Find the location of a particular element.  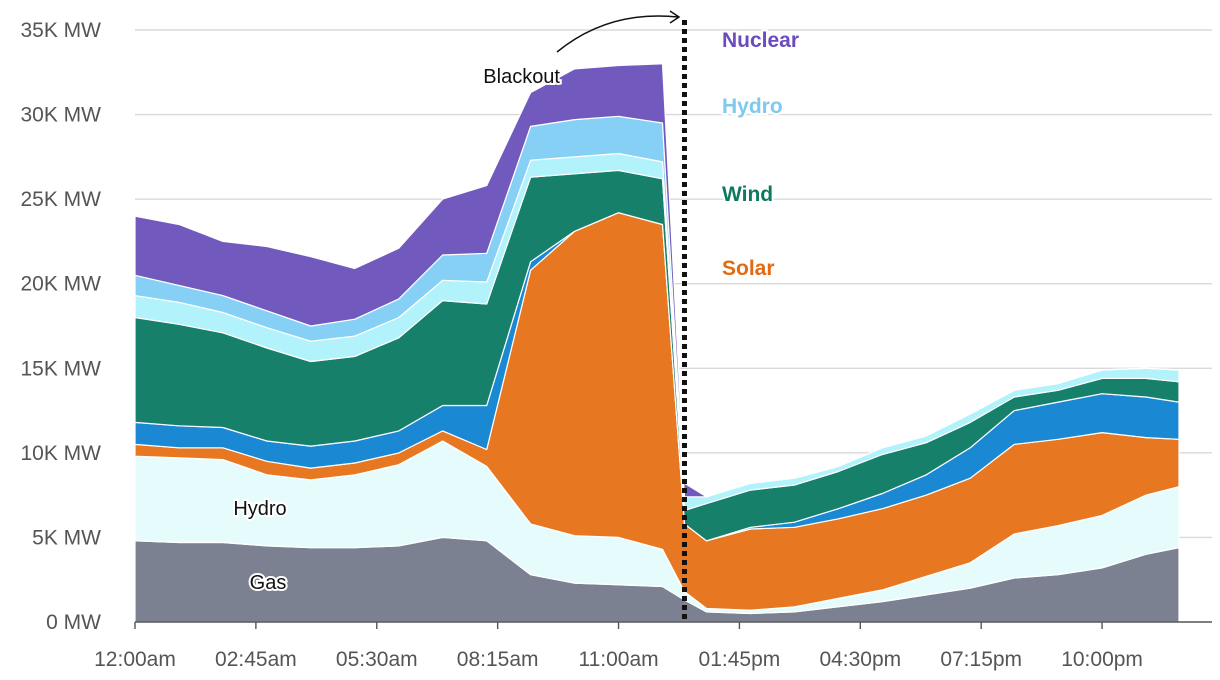

series-label-wind: Wind is located at coordinates (747, 194).